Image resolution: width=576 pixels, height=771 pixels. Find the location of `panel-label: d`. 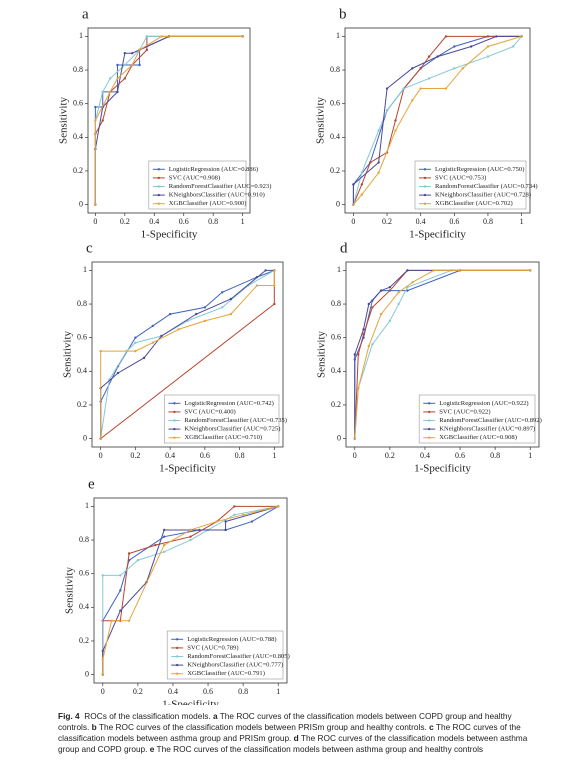

panel-label: d is located at coordinates (344, 248).